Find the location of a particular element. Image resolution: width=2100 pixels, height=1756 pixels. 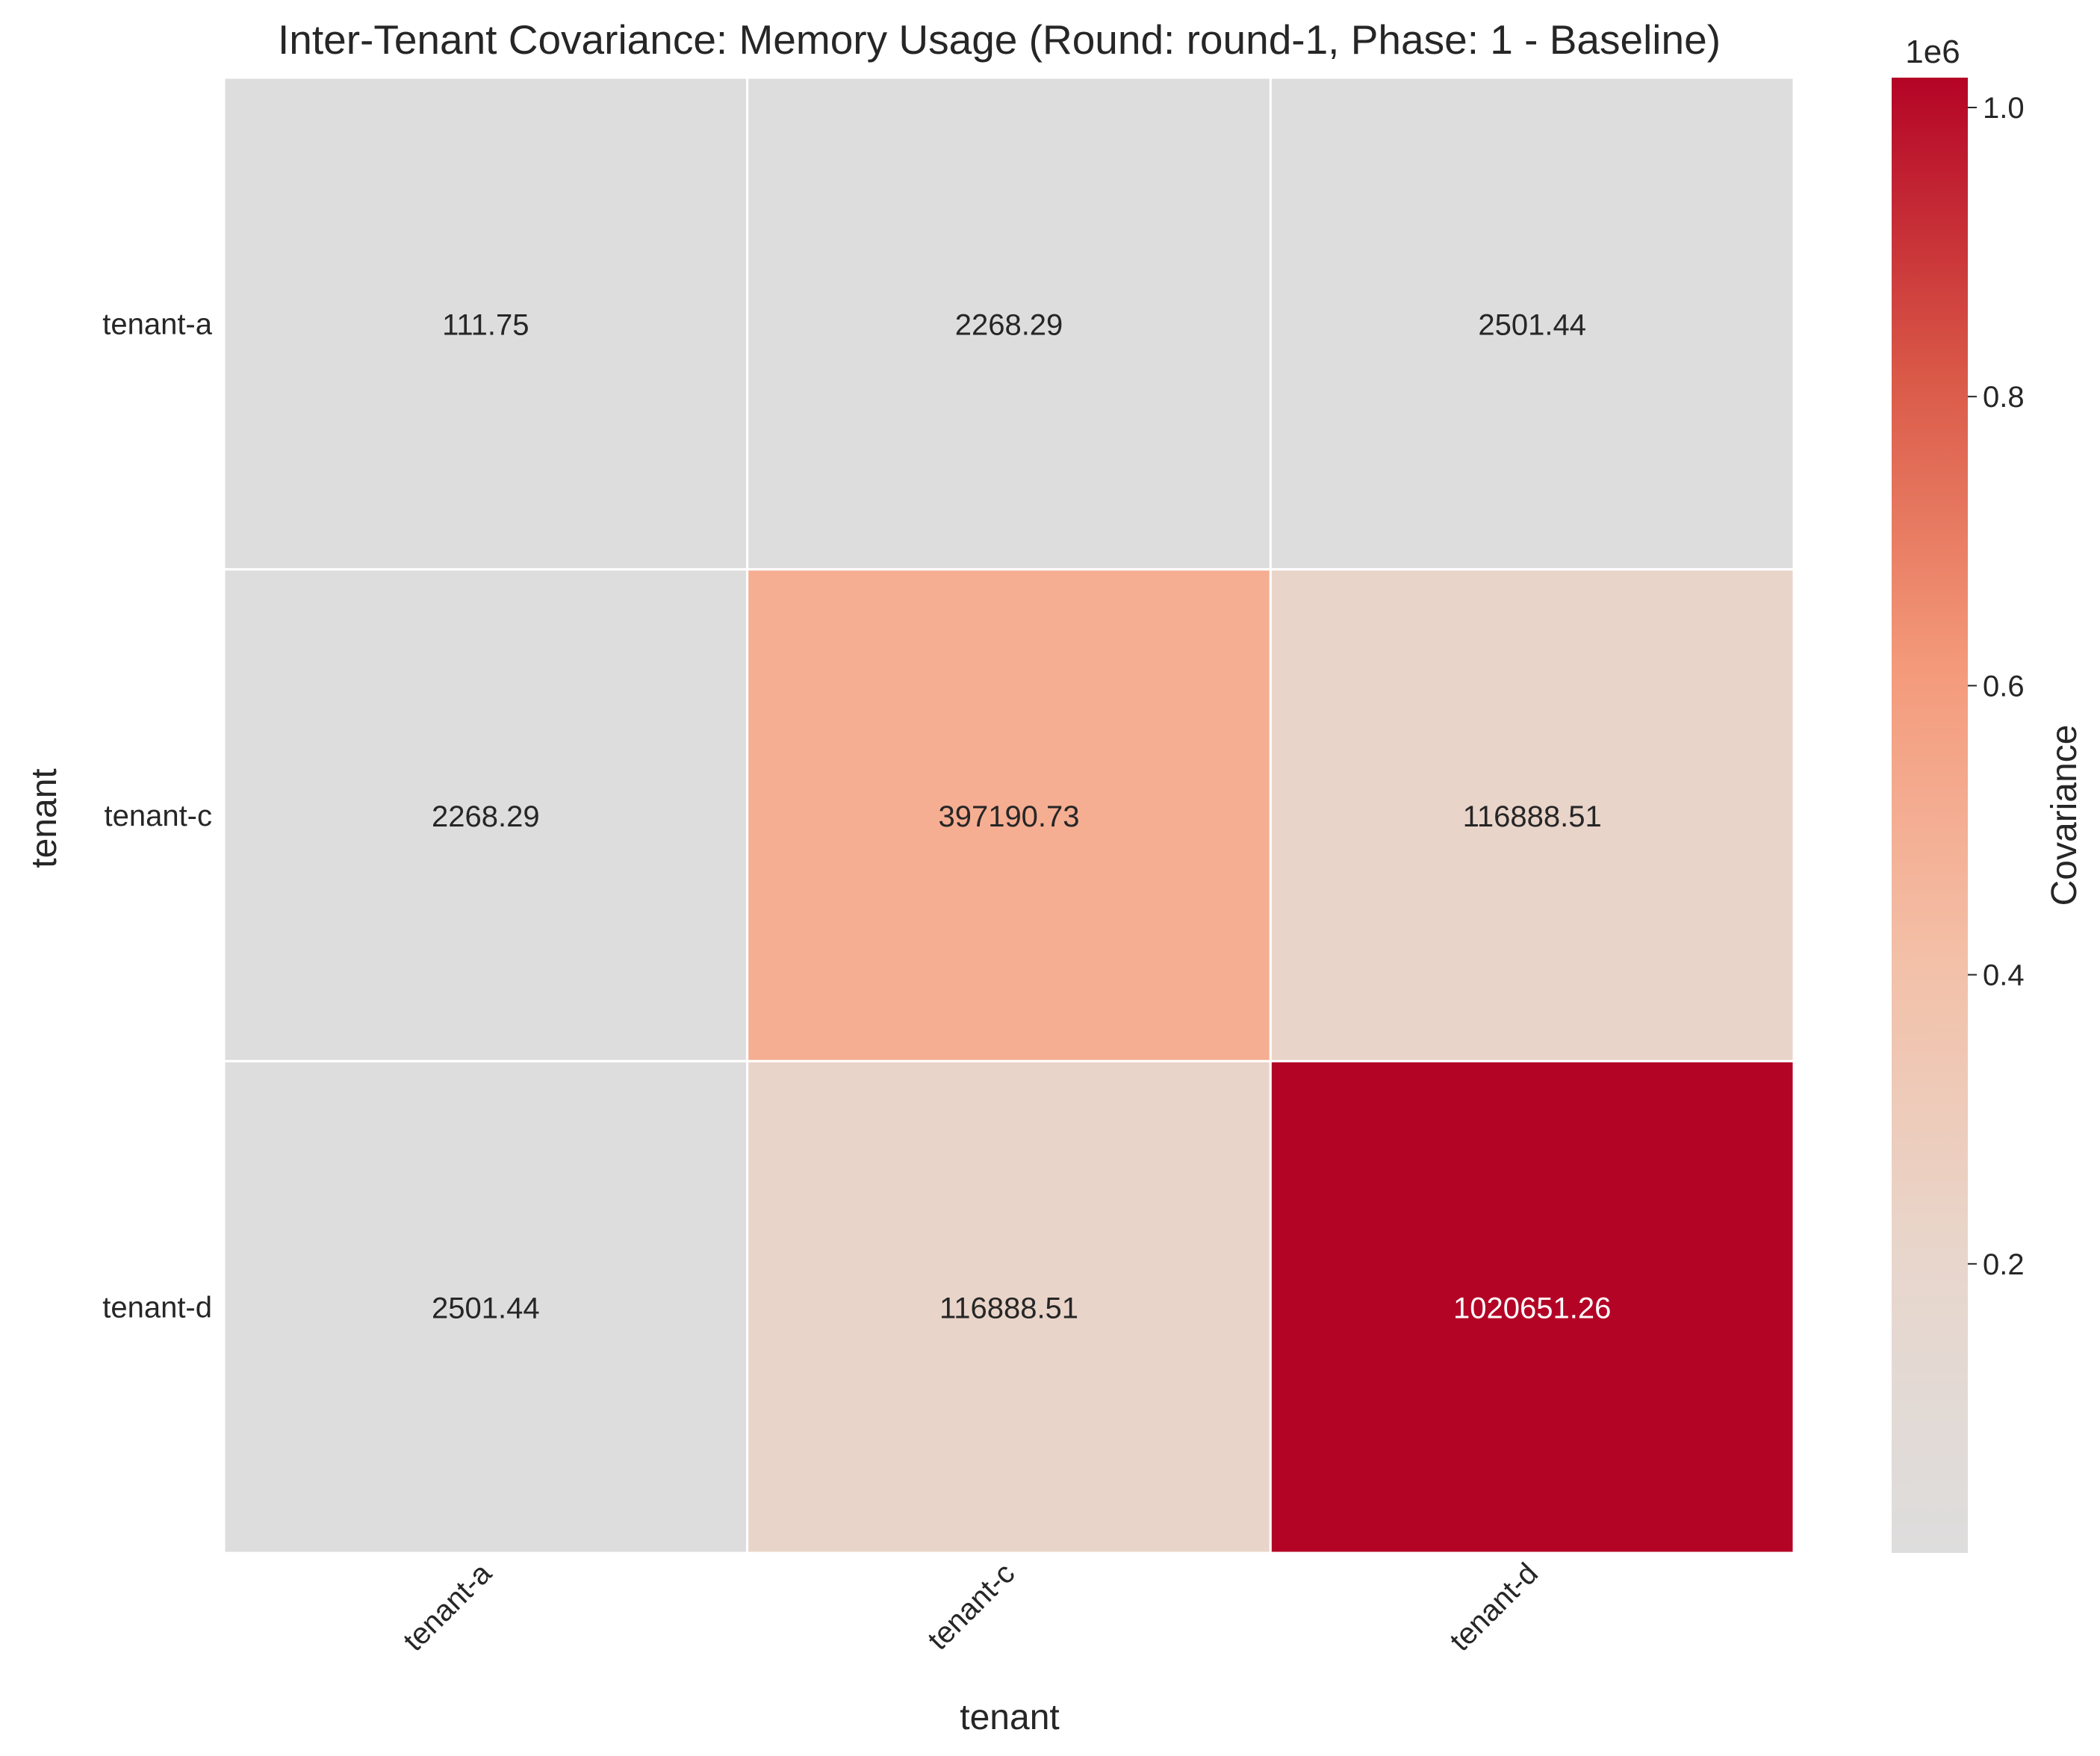

x-tick-label: tenant-c is located at coordinates (971, 1606).